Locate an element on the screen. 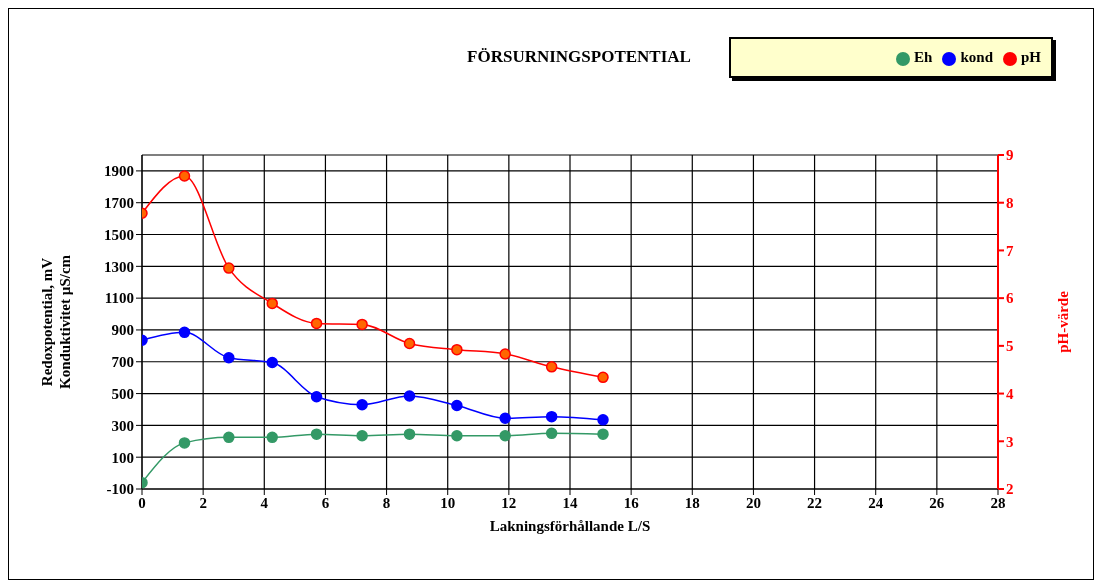 The height and width of the screenshot is (588, 1102). y2-tick-label: 5 is located at coordinates (1010, 346).